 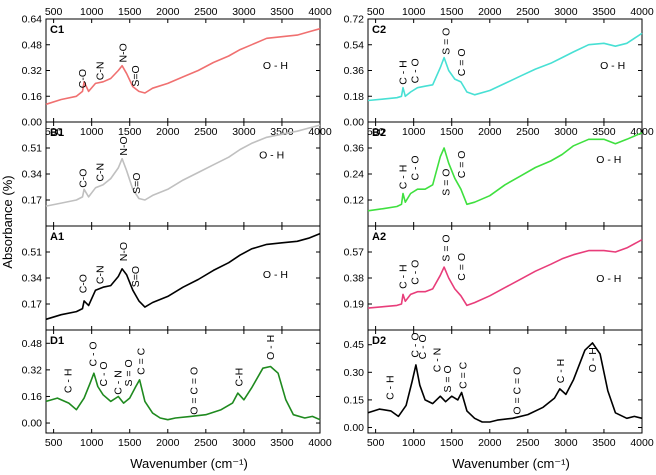 What do you see at coordinates (183, 165) in the screenshot?
I see `spectrum-line-b1` at bounding box center [183, 165].